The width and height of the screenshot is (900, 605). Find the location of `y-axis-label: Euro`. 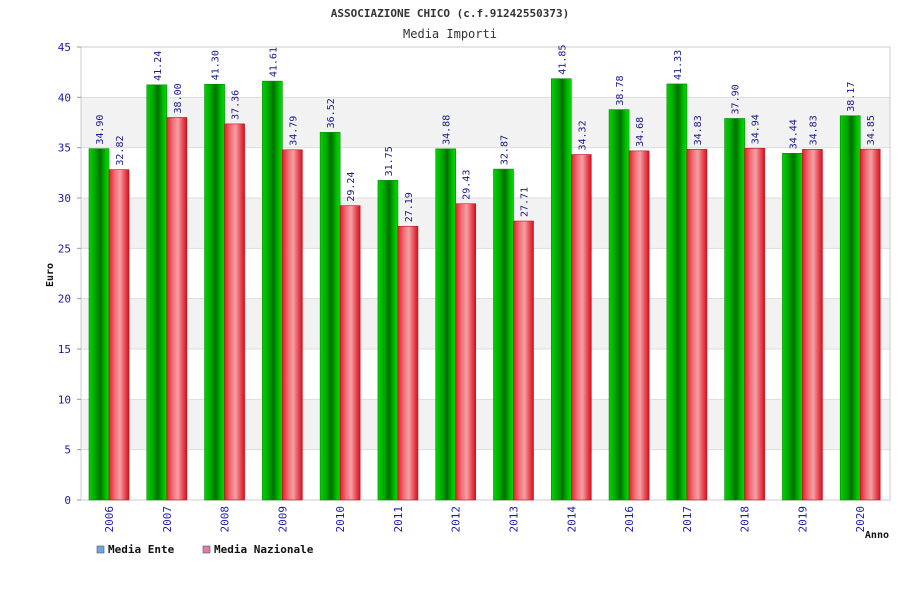

y-axis-label: Euro is located at coordinates (50, 275).